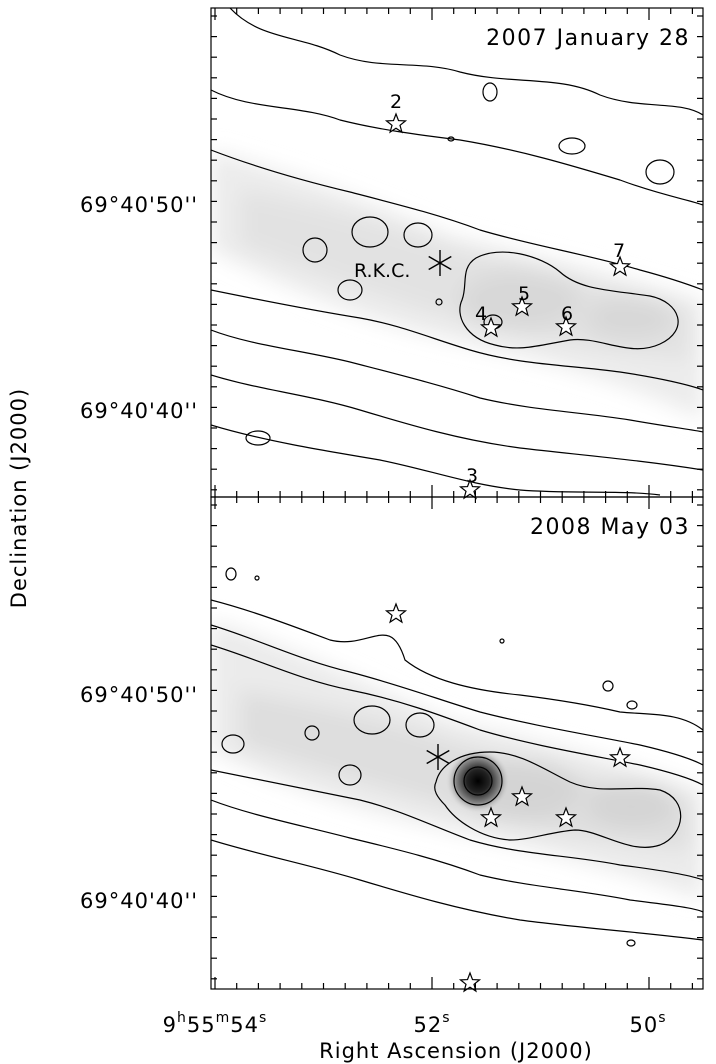 The height and width of the screenshot is (1064, 716). I want to click on x-tick-label: 50s, so click(647, 1023).